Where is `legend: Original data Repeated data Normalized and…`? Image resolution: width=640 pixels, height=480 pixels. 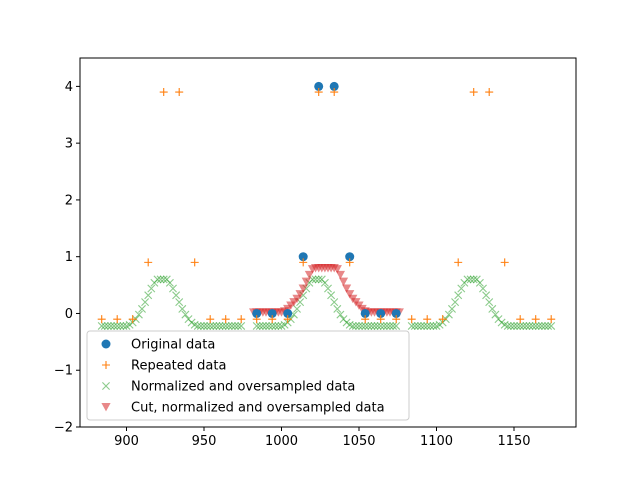
legend: Original data Repeated data Normalized and… is located at coordinates (248, 375).